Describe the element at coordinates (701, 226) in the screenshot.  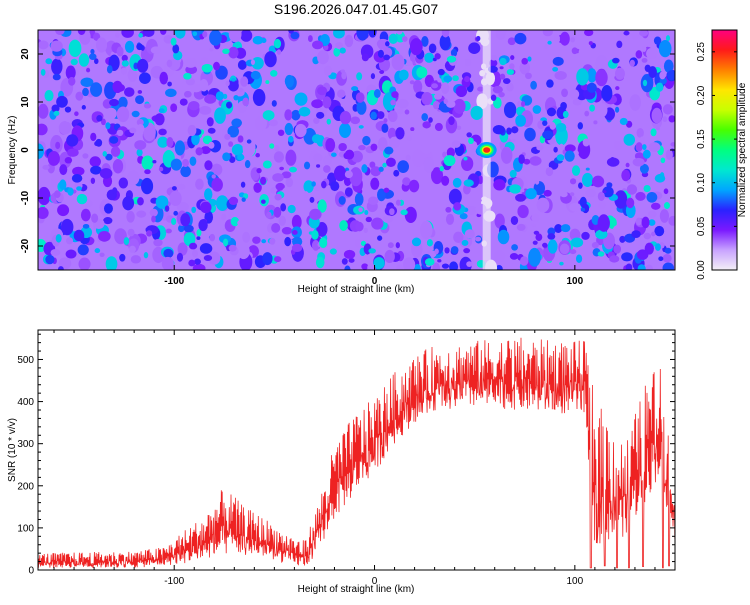
I see `colorbar-tick-label: 0.05` at that location.